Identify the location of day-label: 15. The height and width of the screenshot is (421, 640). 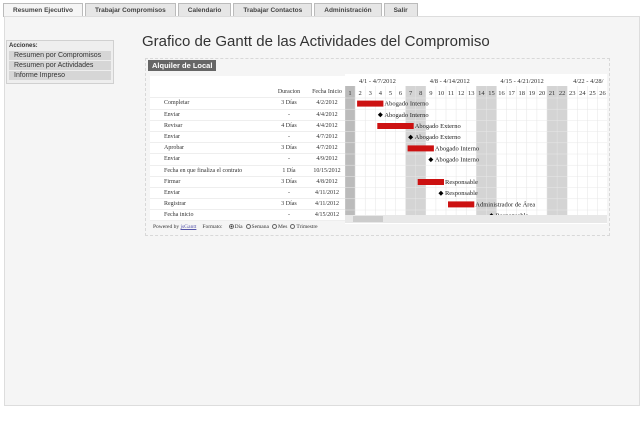
(491, 93).